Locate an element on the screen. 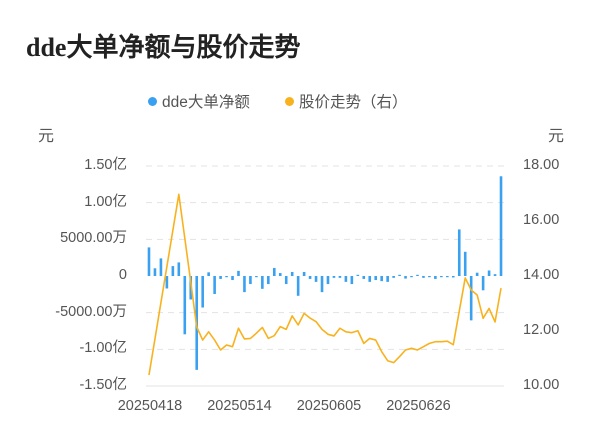  left-tick-label: 1.50亿 is located at coordinates (105, 165).